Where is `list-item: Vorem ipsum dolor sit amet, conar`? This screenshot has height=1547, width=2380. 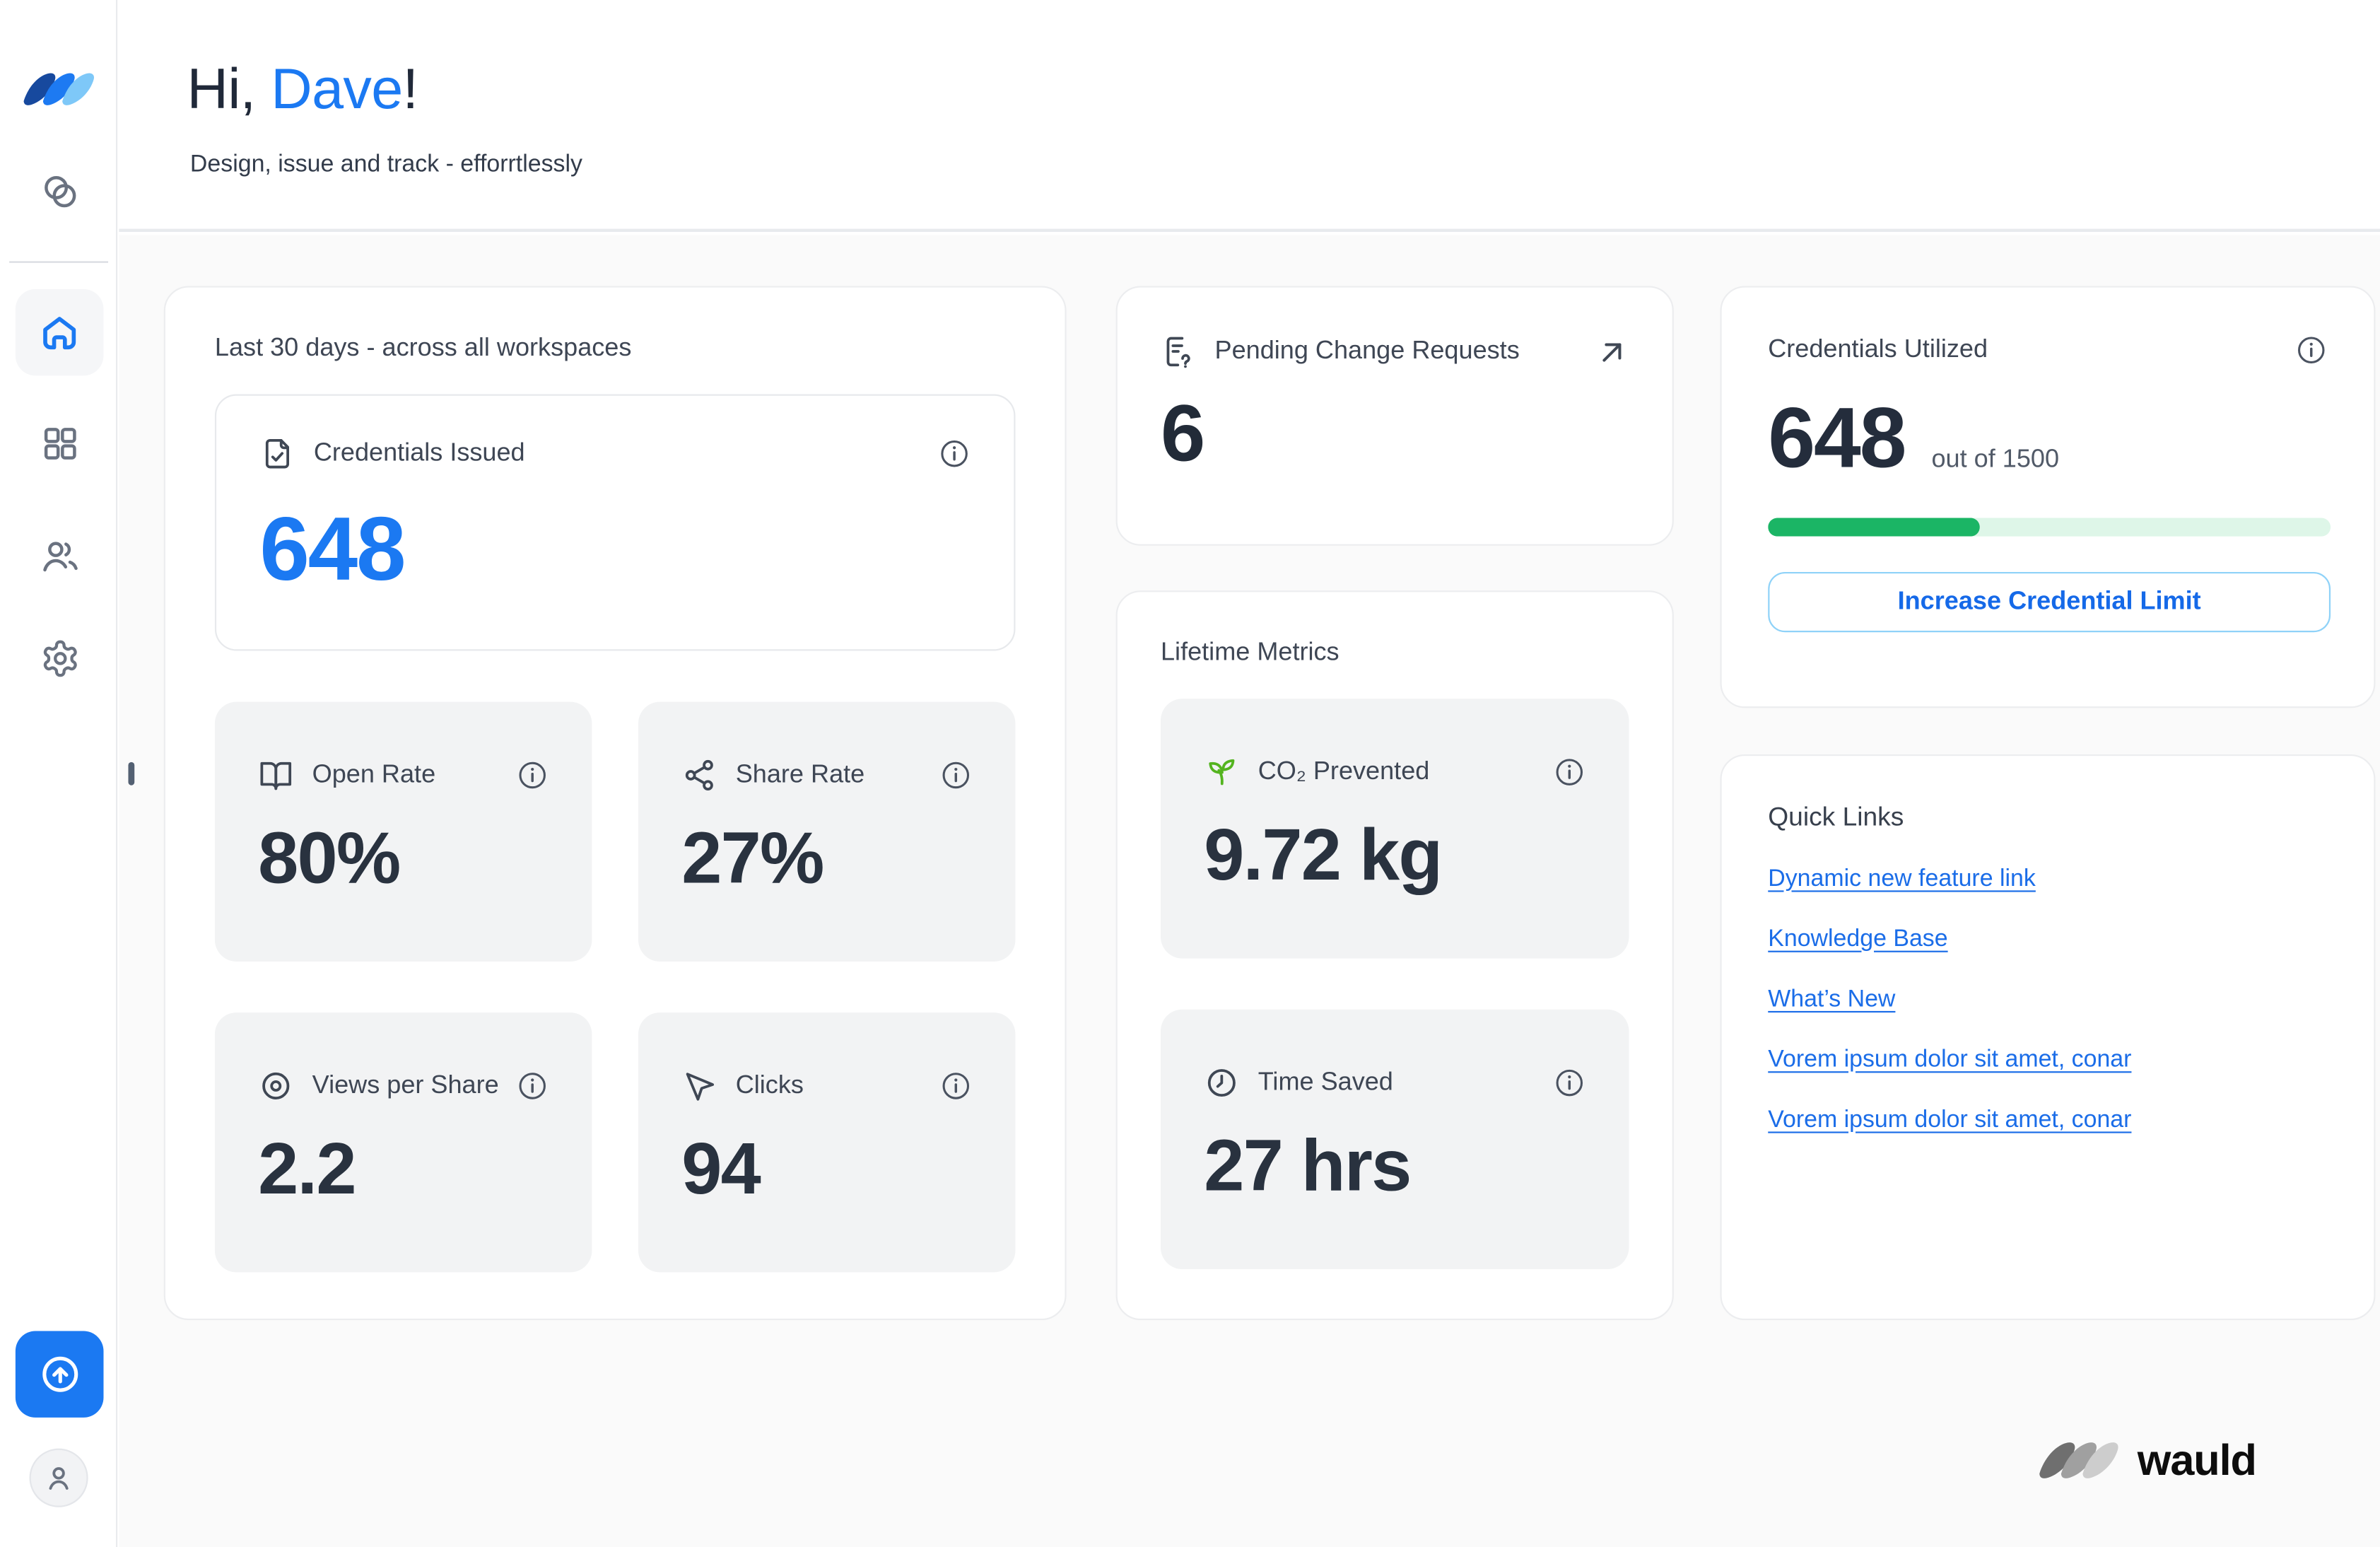
list-item: Vorem ipsum dolor sit amet, conar is located at coordinates (2048, 1059).